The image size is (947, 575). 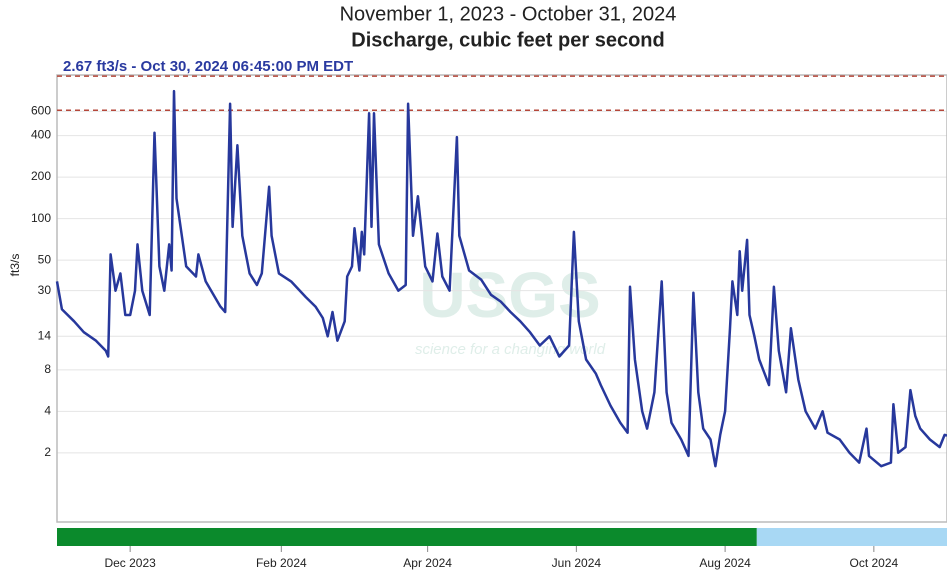 I want to click on x-tick-label: Jun 2024, so click(x=577, y=563).